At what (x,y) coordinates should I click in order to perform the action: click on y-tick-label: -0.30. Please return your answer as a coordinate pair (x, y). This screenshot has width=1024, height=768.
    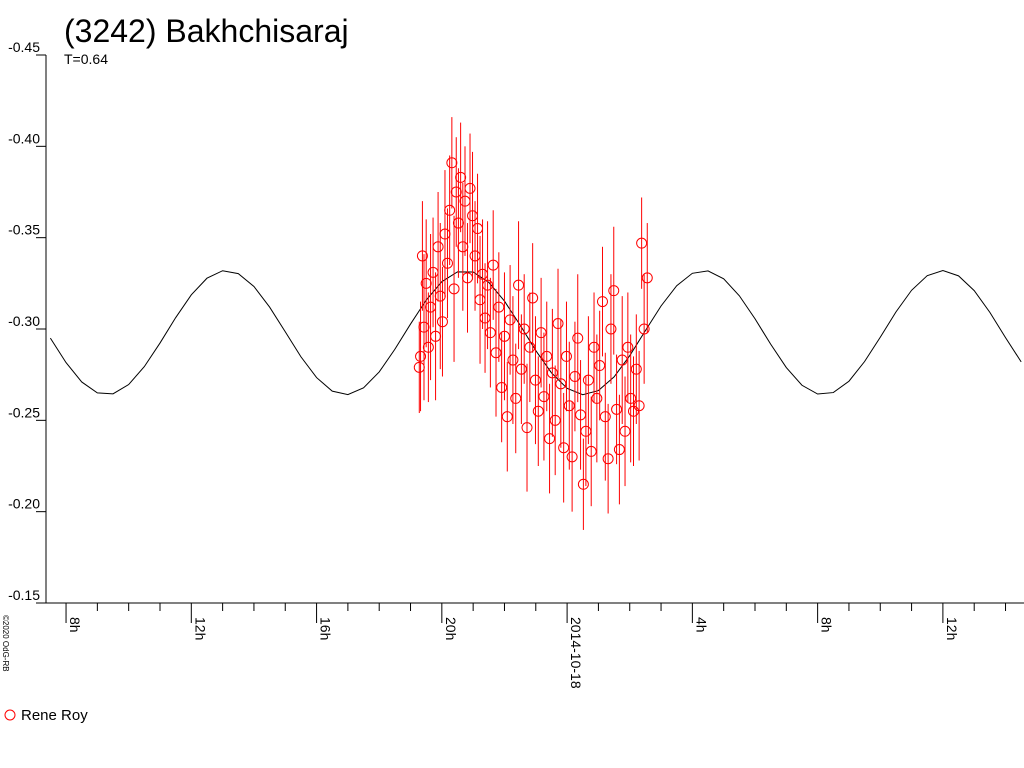
    Looking at the image, I should click on (24, 321).